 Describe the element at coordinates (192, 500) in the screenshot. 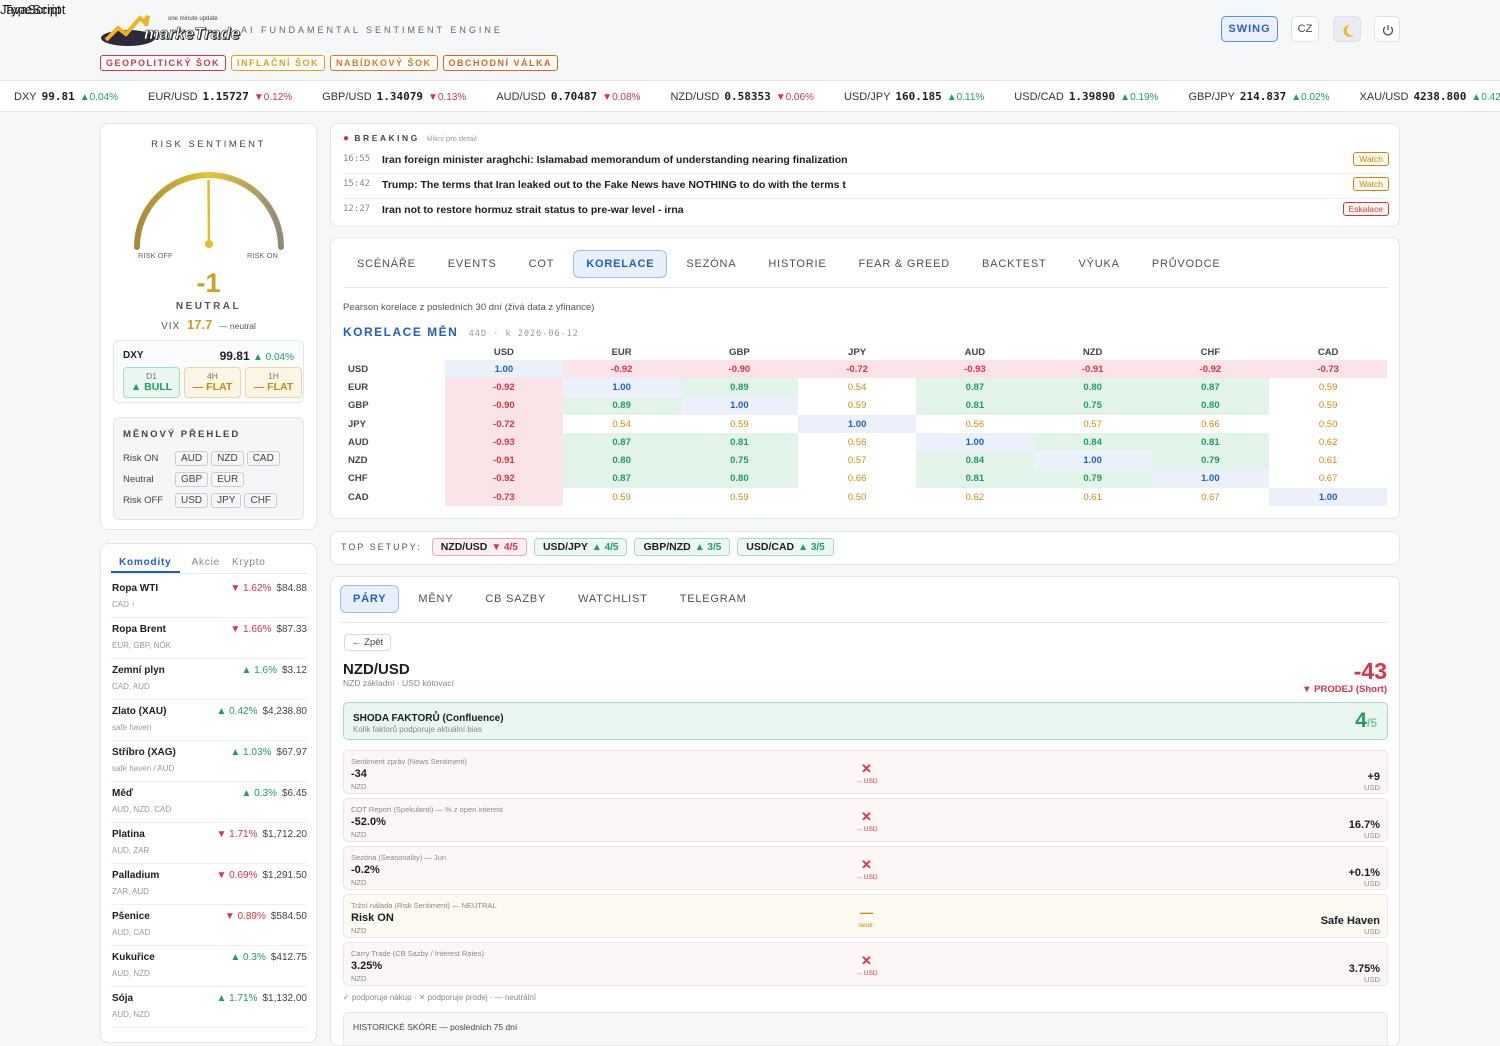

I see `currency-chip: USD` at that location.